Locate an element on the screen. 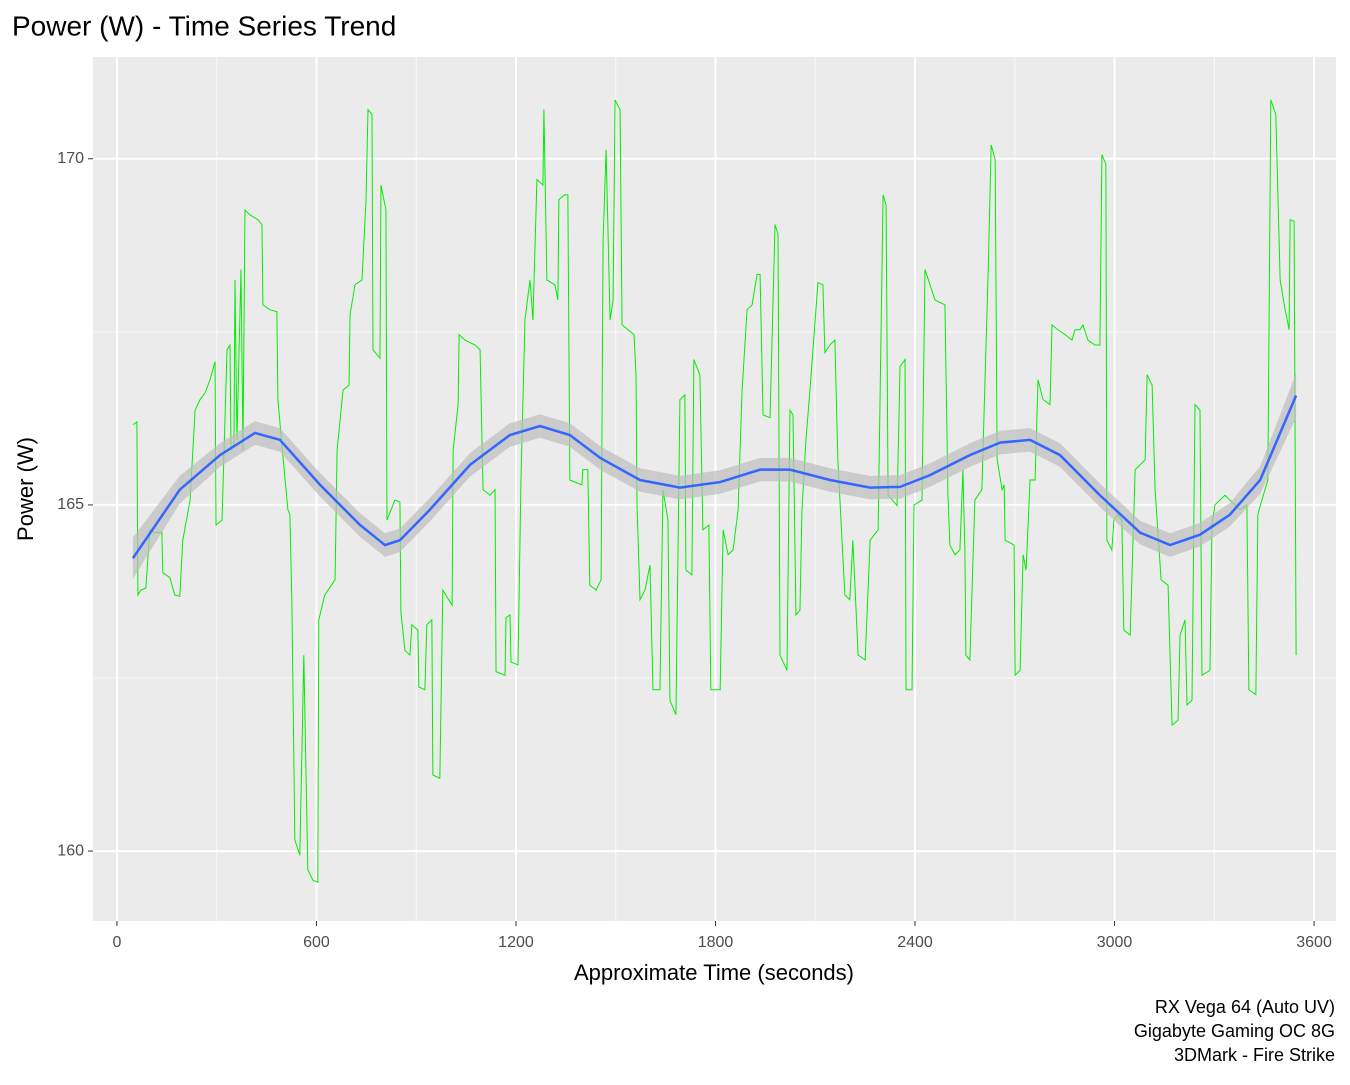 The width and height of the screenshot is (1350, 1085). x-tick-label: 2400 is located at coordinates (915, 942).